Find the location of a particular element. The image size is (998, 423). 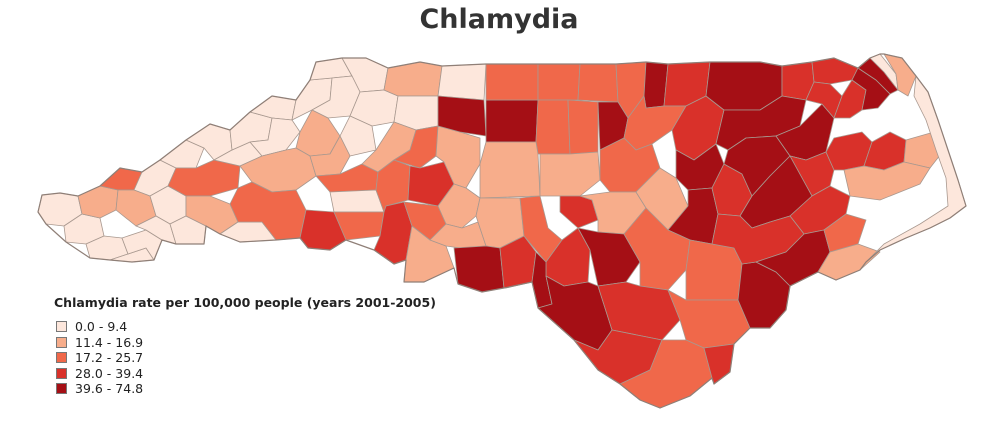

legend-label: 39.6 - 74.8 is located at coordinates (109, 389).